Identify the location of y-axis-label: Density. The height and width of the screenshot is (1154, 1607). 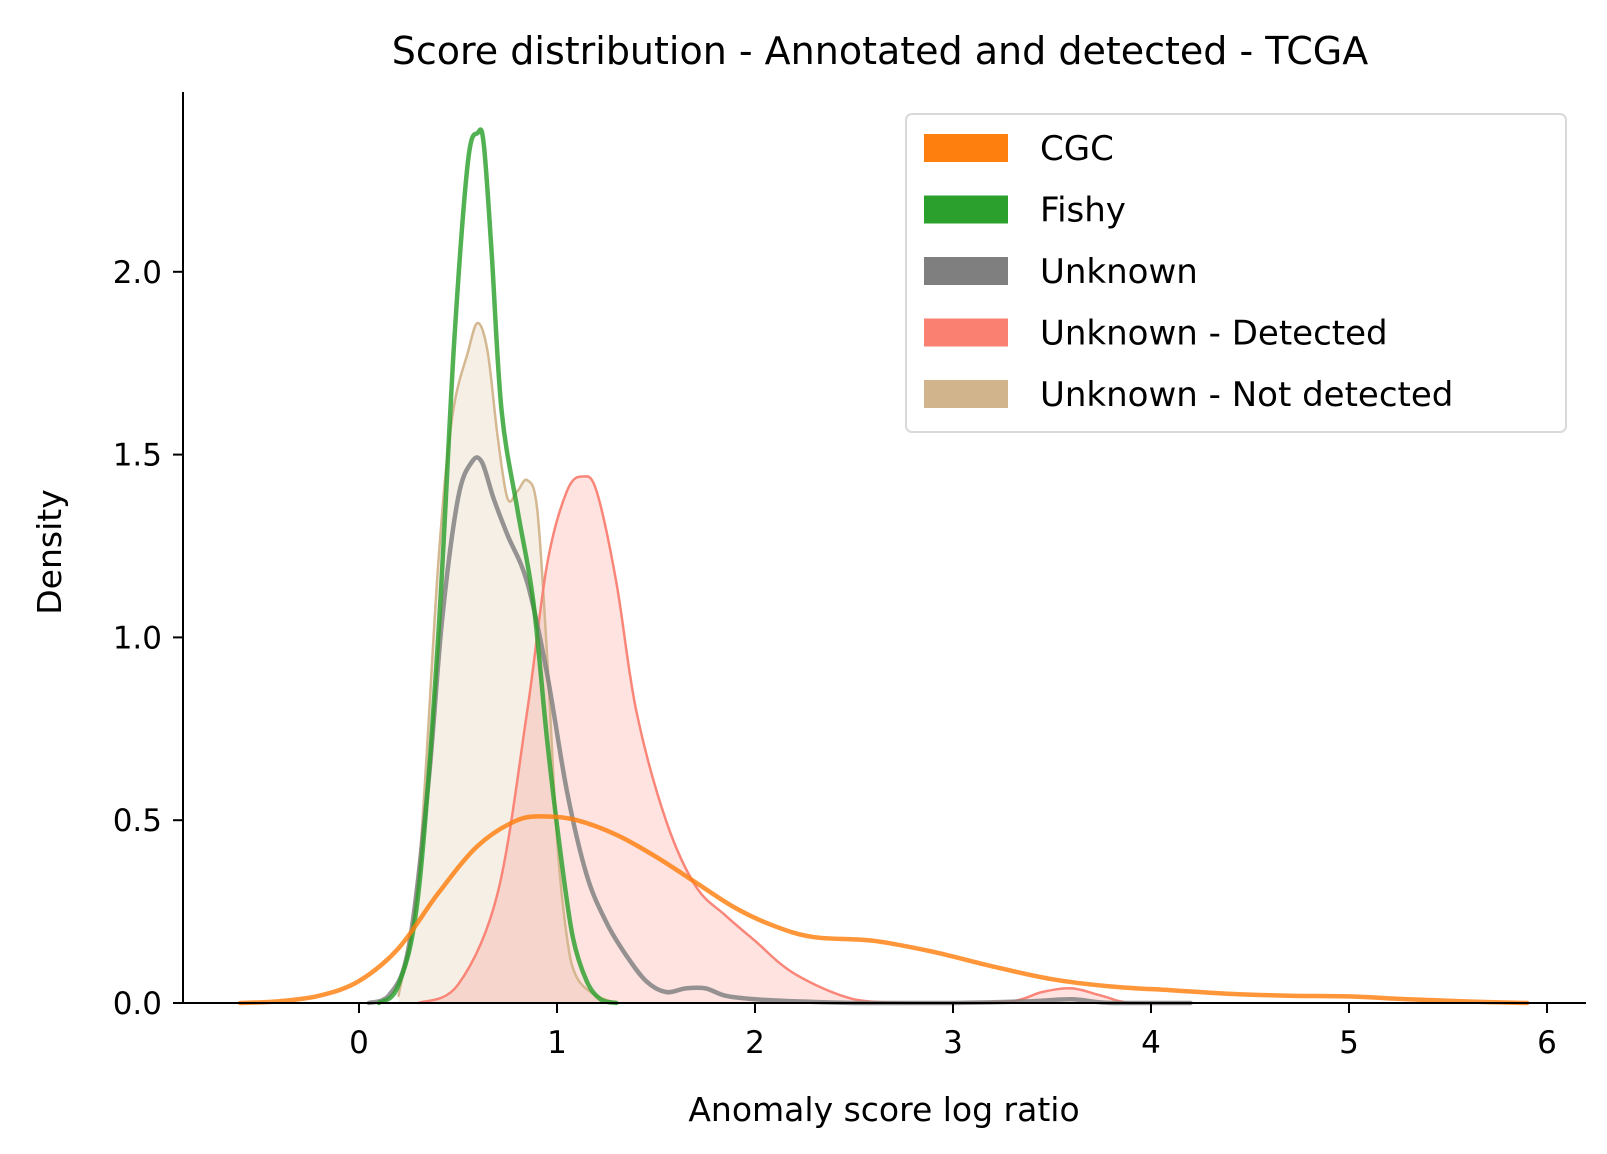
(49, 551).